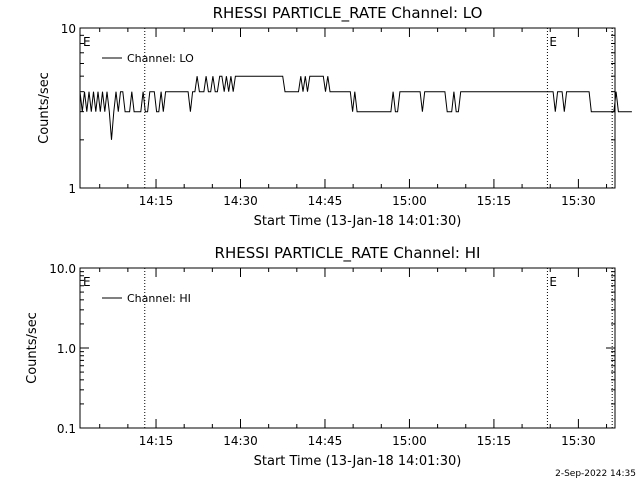 The height and width of the screenshot is (480, 640). What do you see at coordinates (409, 201) in the screenshot?
I see `lo-x-tick-label: 15:00` at bounding box center [409, 201].